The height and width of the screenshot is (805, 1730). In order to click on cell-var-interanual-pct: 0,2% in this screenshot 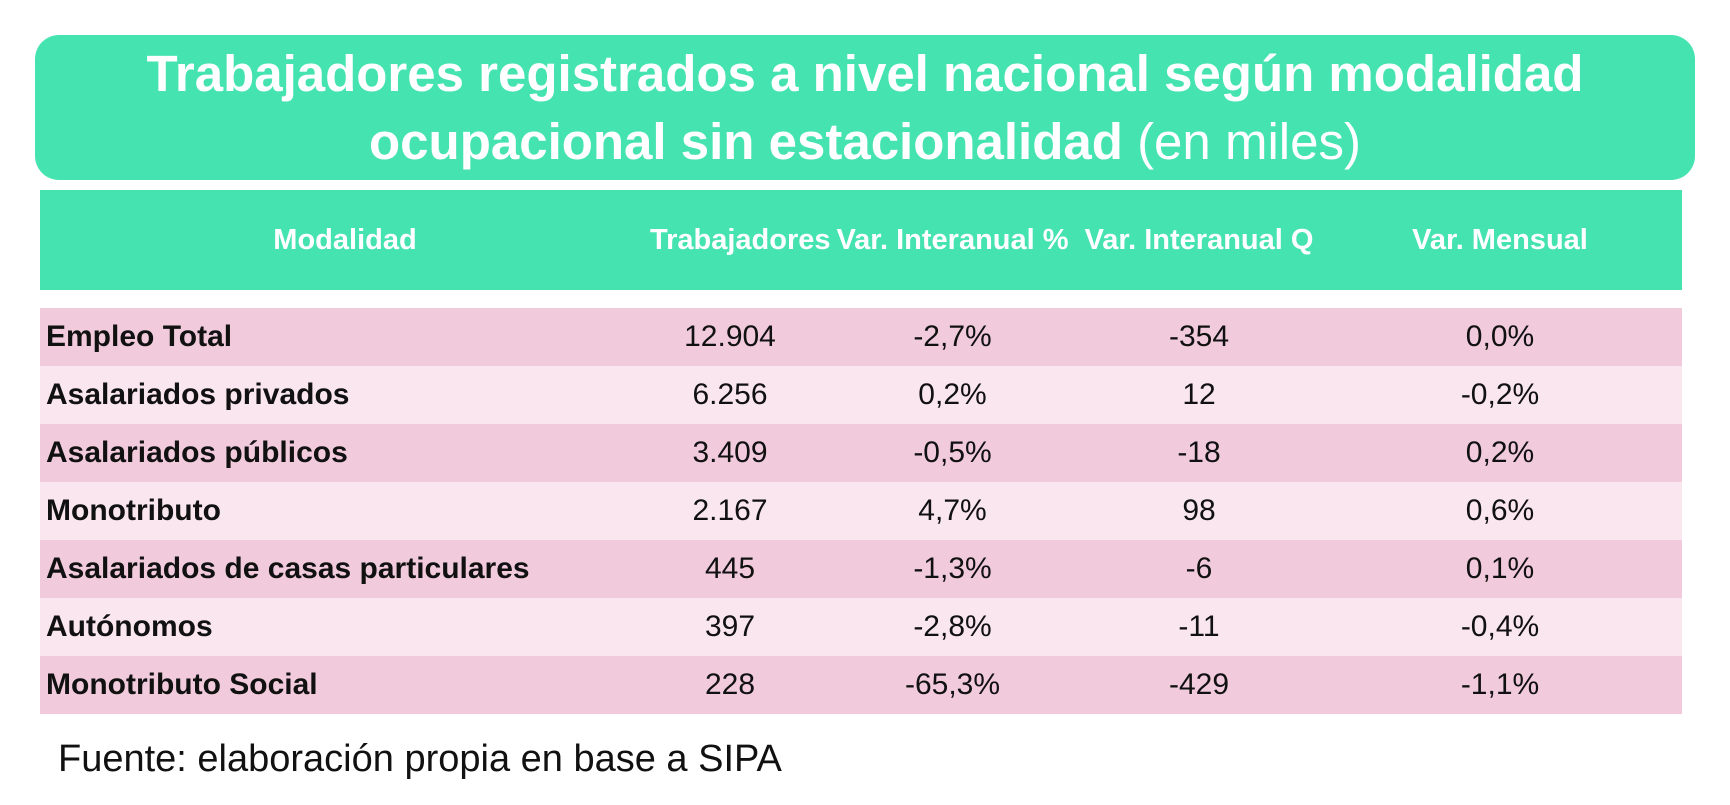, I will do `click(952, 394)`.